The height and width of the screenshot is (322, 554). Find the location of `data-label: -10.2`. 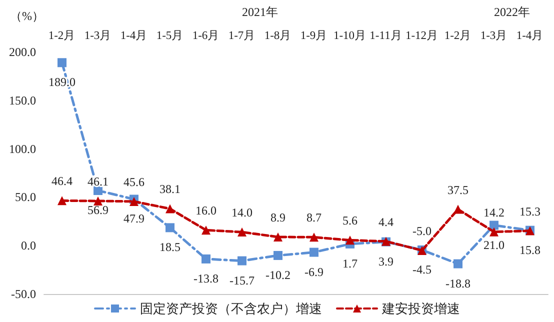

data-label: -10.2 is located at coordinates (278, 275).